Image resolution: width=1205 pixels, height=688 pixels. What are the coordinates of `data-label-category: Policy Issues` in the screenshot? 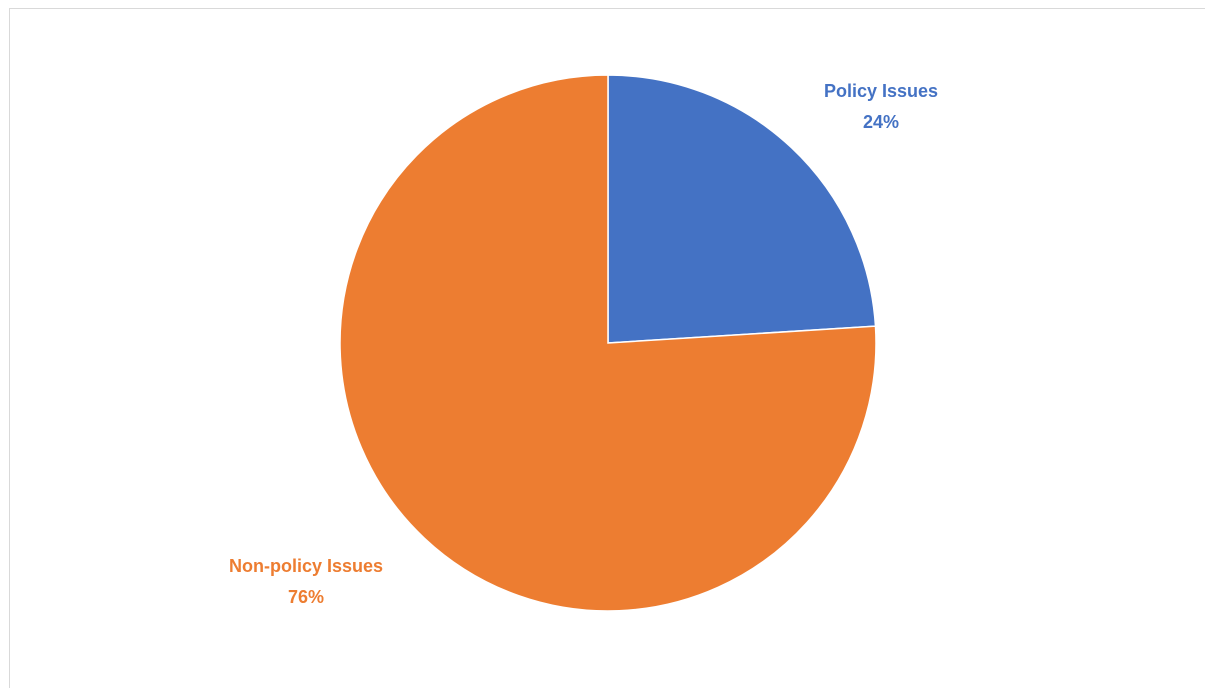 It's located at (881, 91).